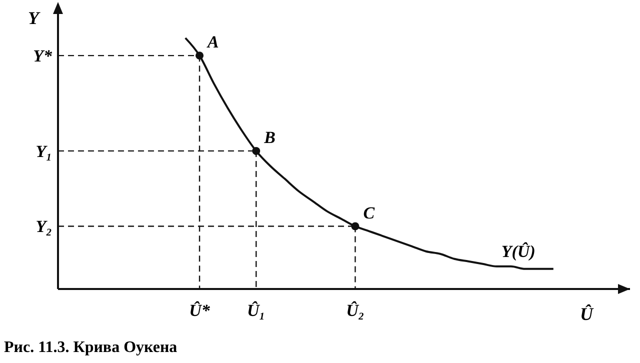  Describe the element at coordinates (256, 310) in the screenshot. I see `x-tick-label: Û₁` at that location.